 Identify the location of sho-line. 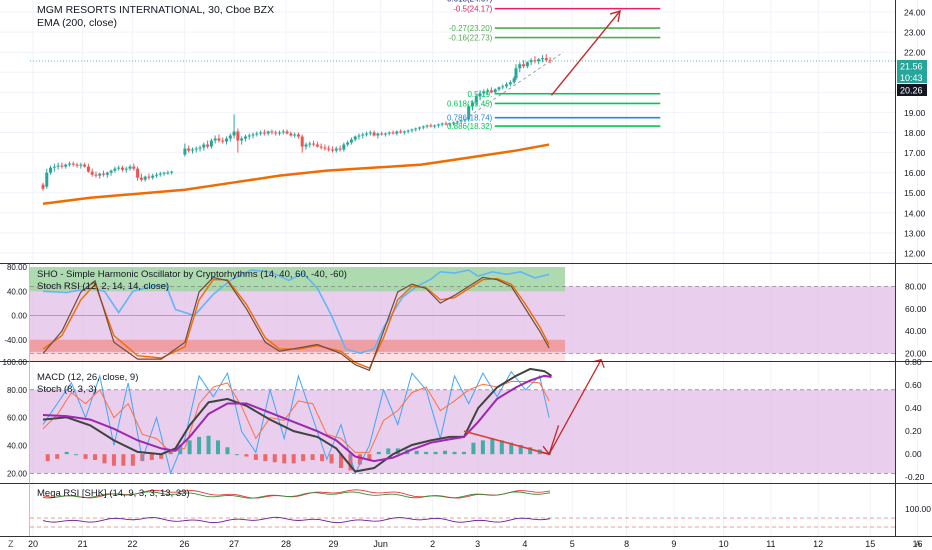
(296, 311).